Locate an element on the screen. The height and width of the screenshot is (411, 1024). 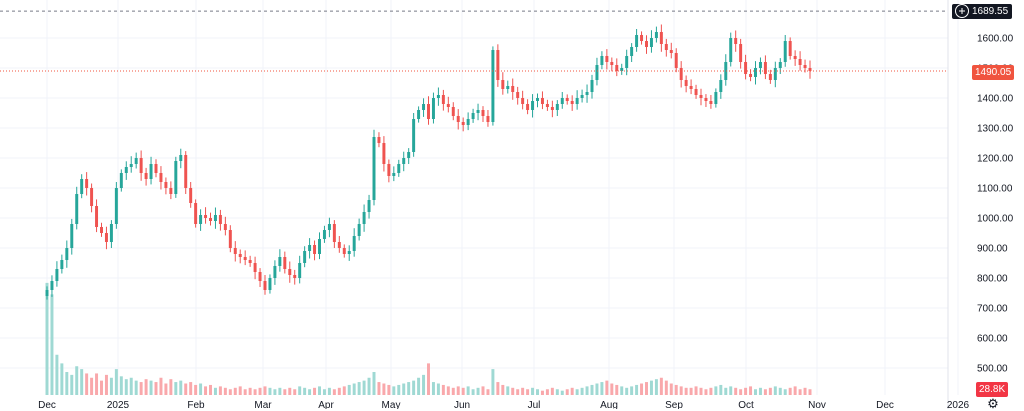
last-price-badge: 1490.05 is located at coordinates (993, 72).